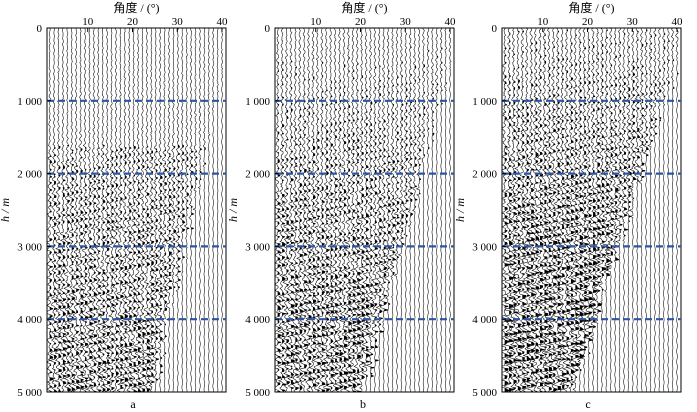  Describe the element at coordinates (29, 320) in the screenshot. I see `depth-tick-label: 4 000` at that location.